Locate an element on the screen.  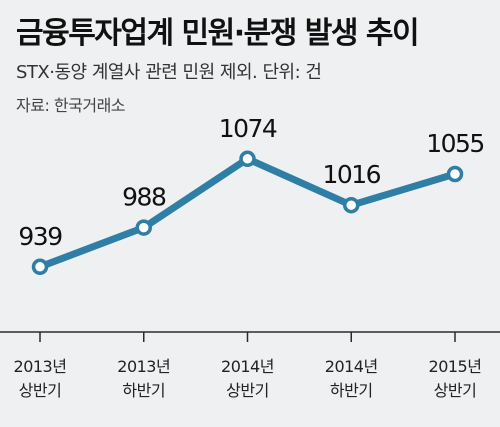
data-label: 939 is located at coordinates (40, 236).